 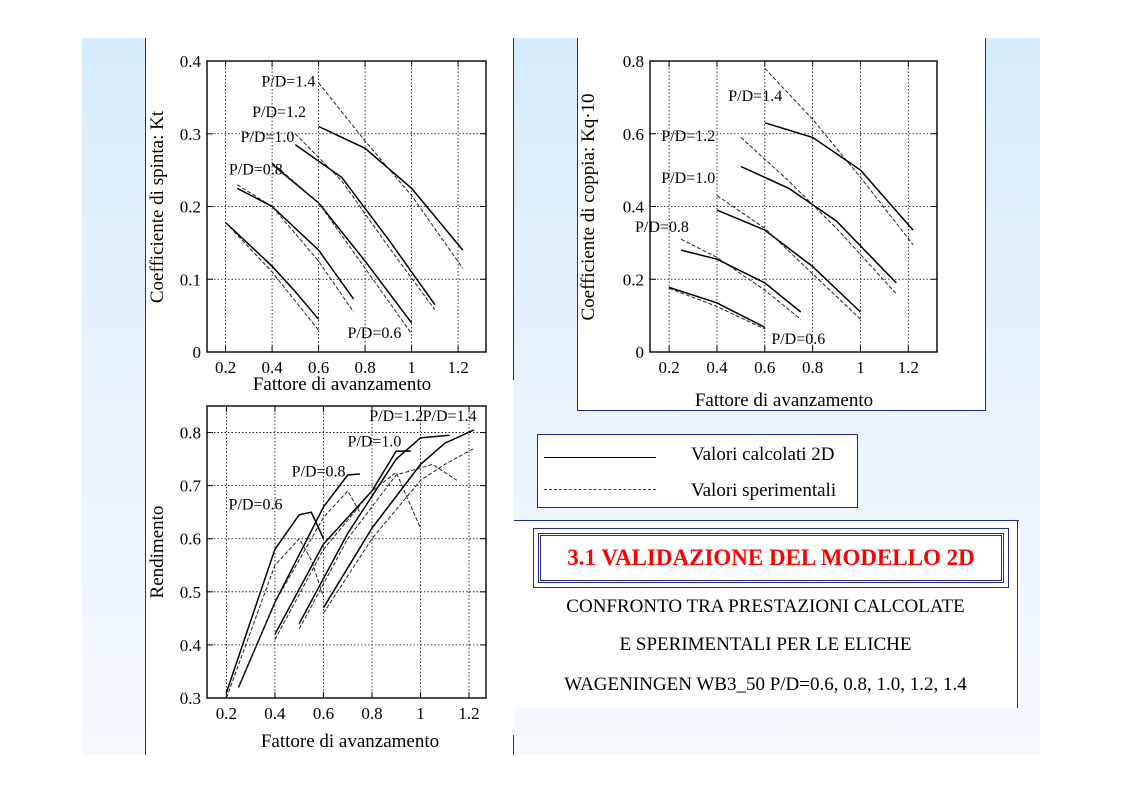 I want to click on description-line-1: CONFRONTO TRA PRESTAZIONI CALCOLATE, so click(x=765, y=606).